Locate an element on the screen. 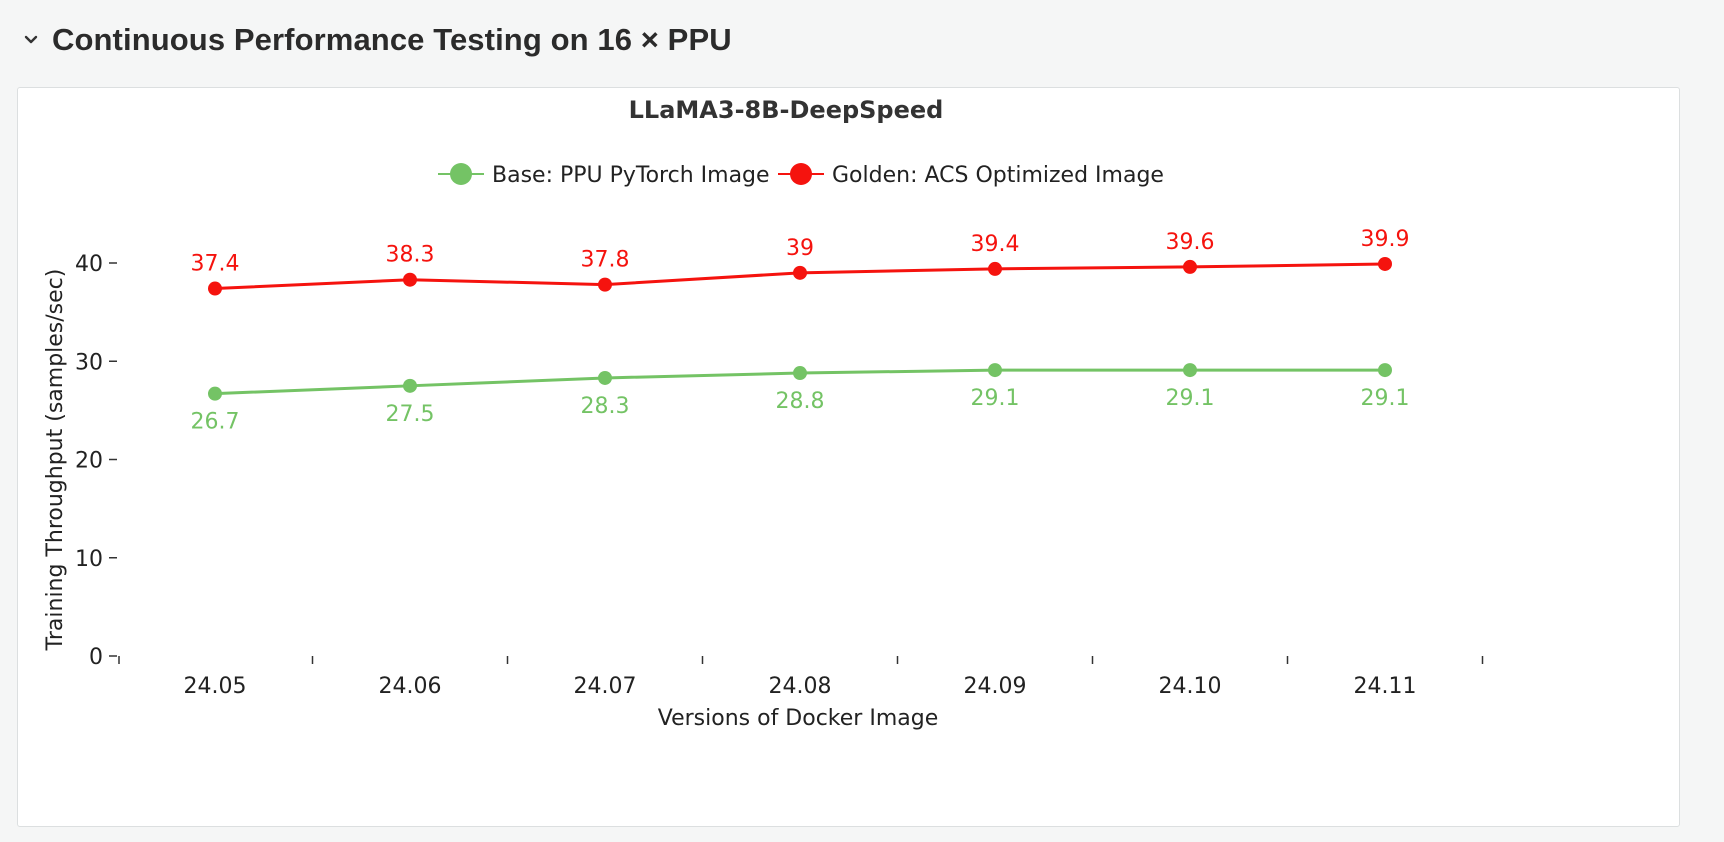  series-1-label-24.09: 29.1 is located at coordinates (995, 398).